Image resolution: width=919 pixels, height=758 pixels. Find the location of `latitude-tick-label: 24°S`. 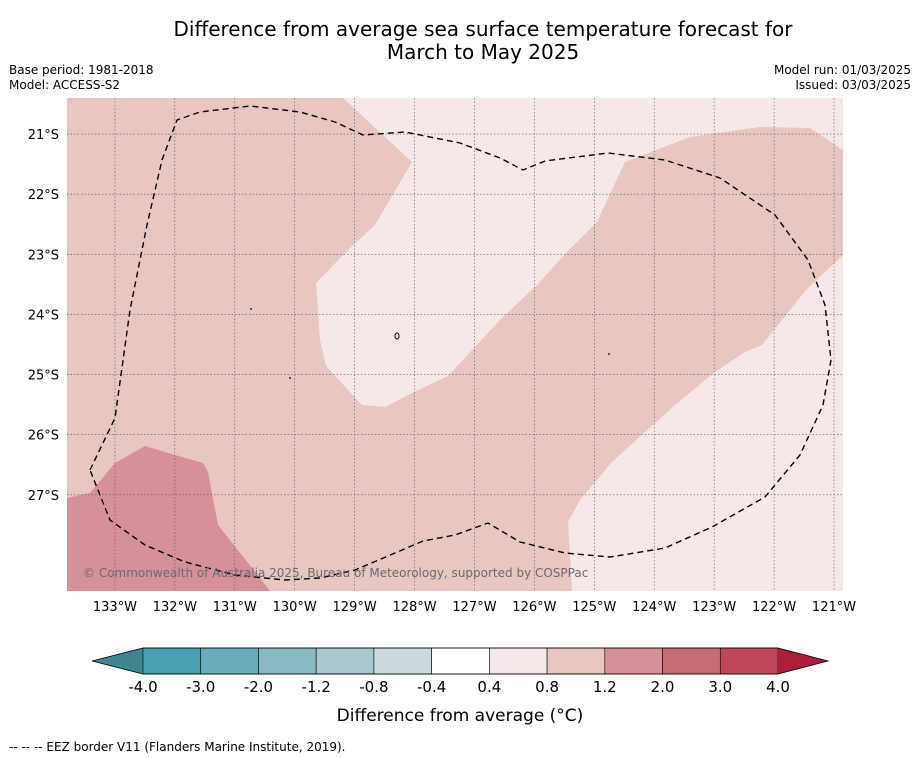

latitude-tick-label: 24°S is located at coordinates (43, 315).